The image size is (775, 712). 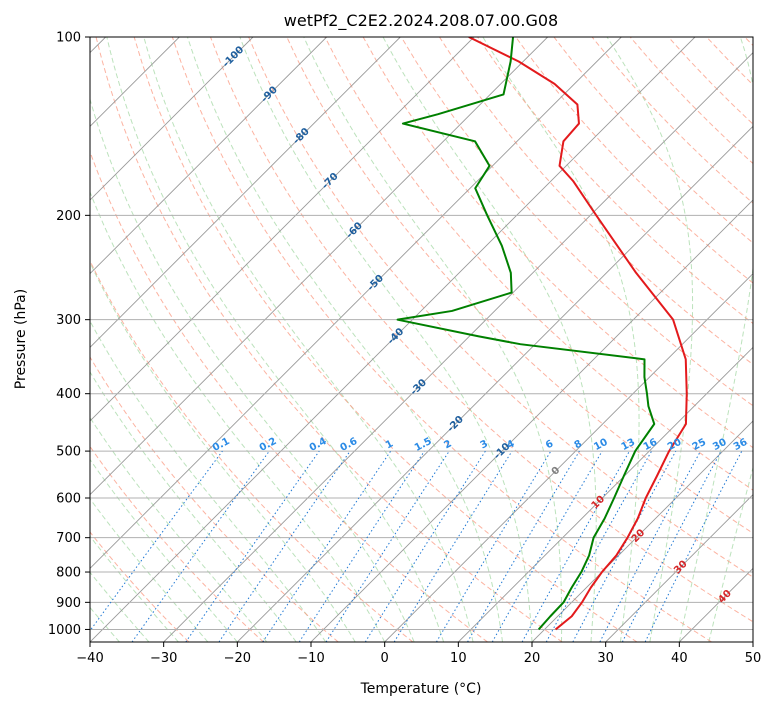 What do you see at coordinates (532, 658) in the screenshot?
I see `x-tick-label: 20` at bounding box center [532, 658].